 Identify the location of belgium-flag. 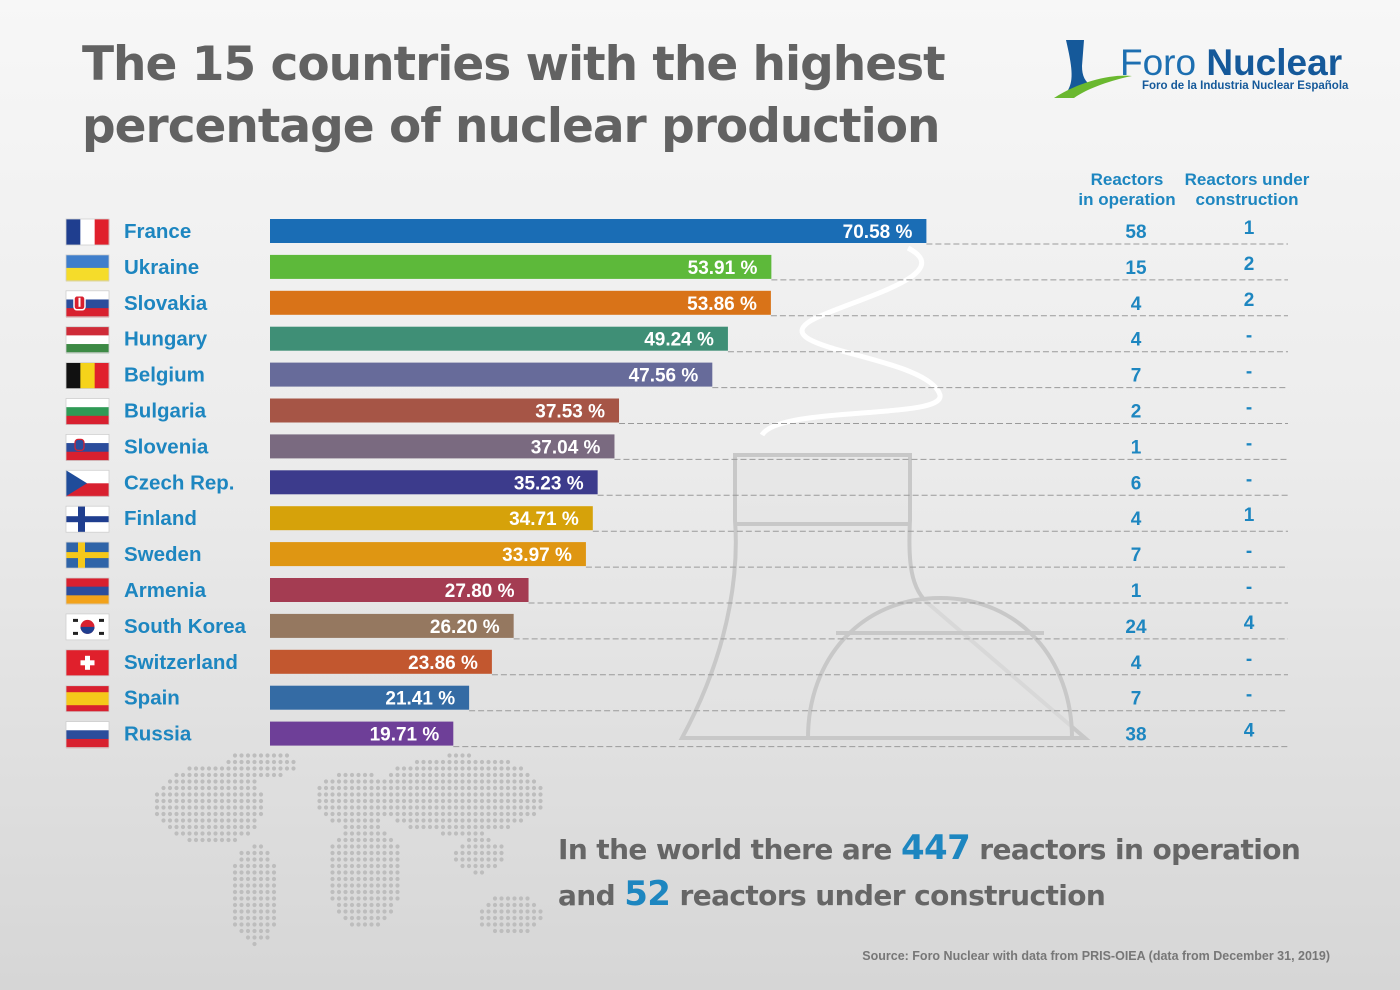
(87, 376).